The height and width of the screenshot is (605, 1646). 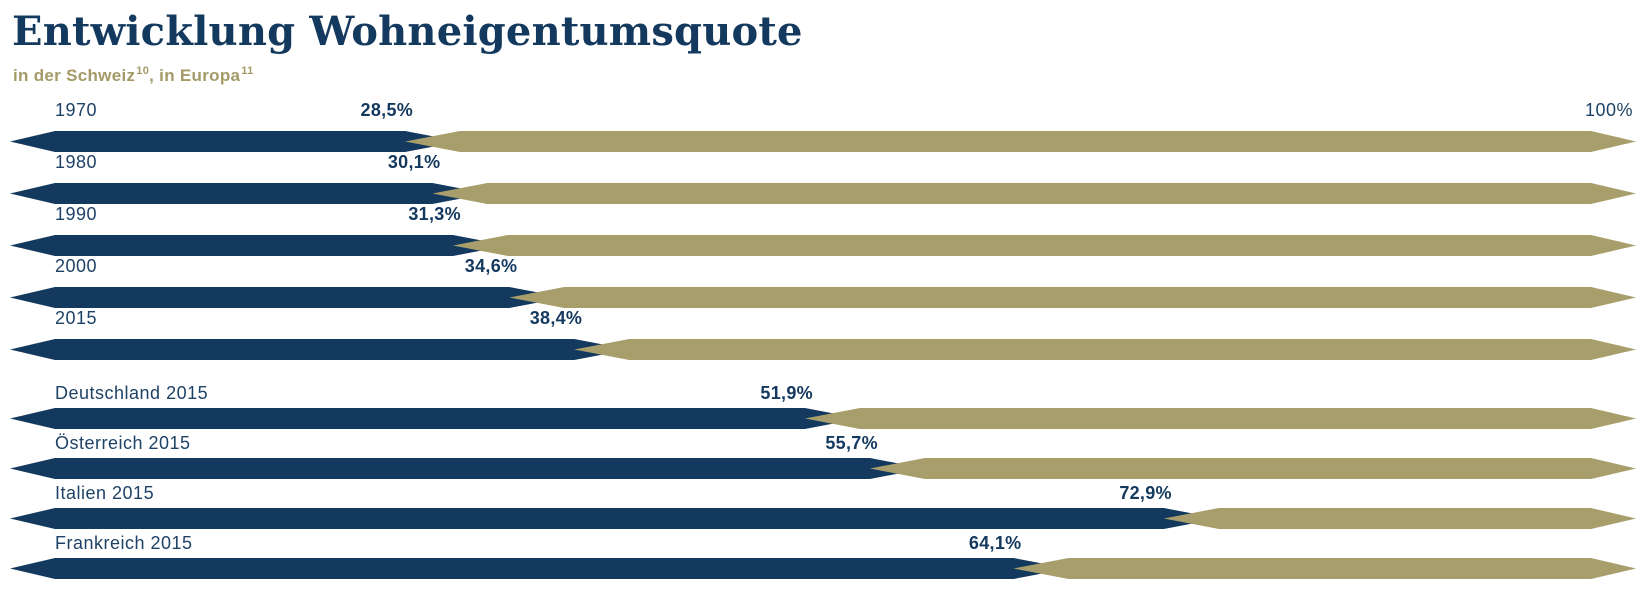 What do you see at coordinates (823, 178) in the screenshot?
I see `chart-row: 1980 30,1%` at bounding box center [823, 178].